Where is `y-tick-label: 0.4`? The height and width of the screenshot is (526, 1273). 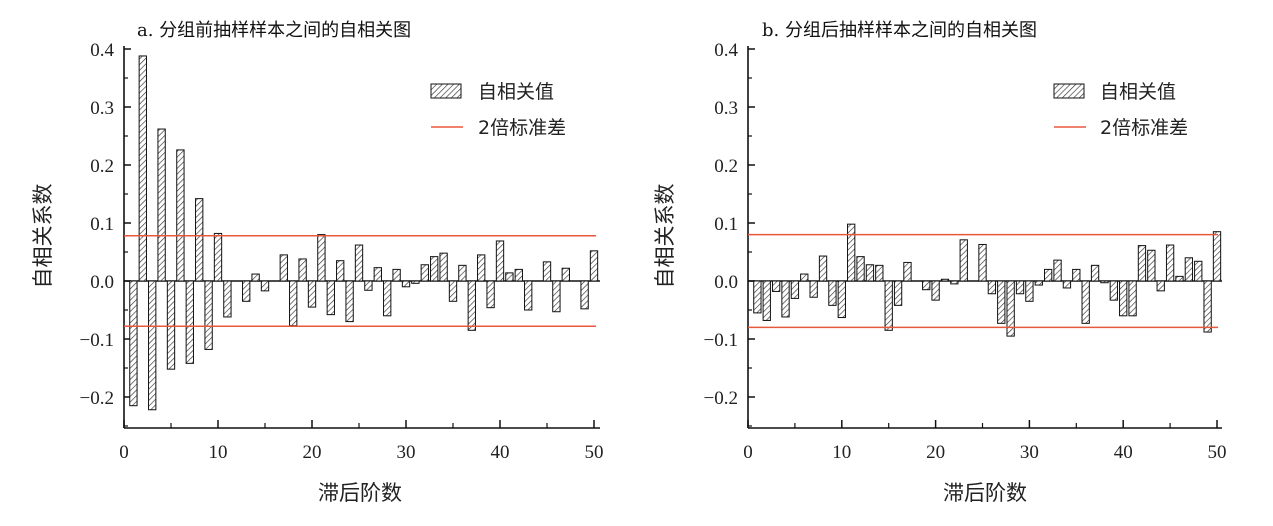 y-tick-label: 0.4 is located at coordinates (726, 50).